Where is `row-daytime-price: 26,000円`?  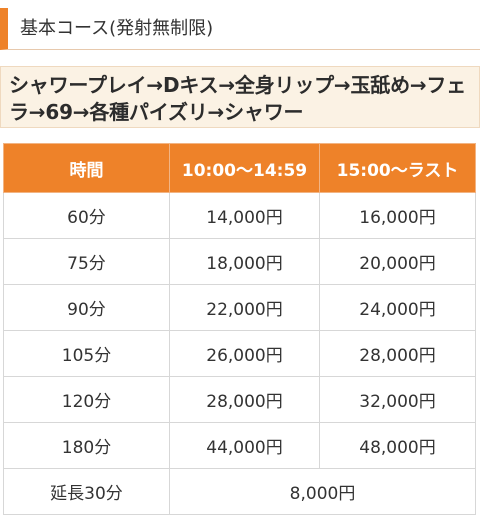
row-daytime-price: 26,000円 is located at coordinates (244, 353).